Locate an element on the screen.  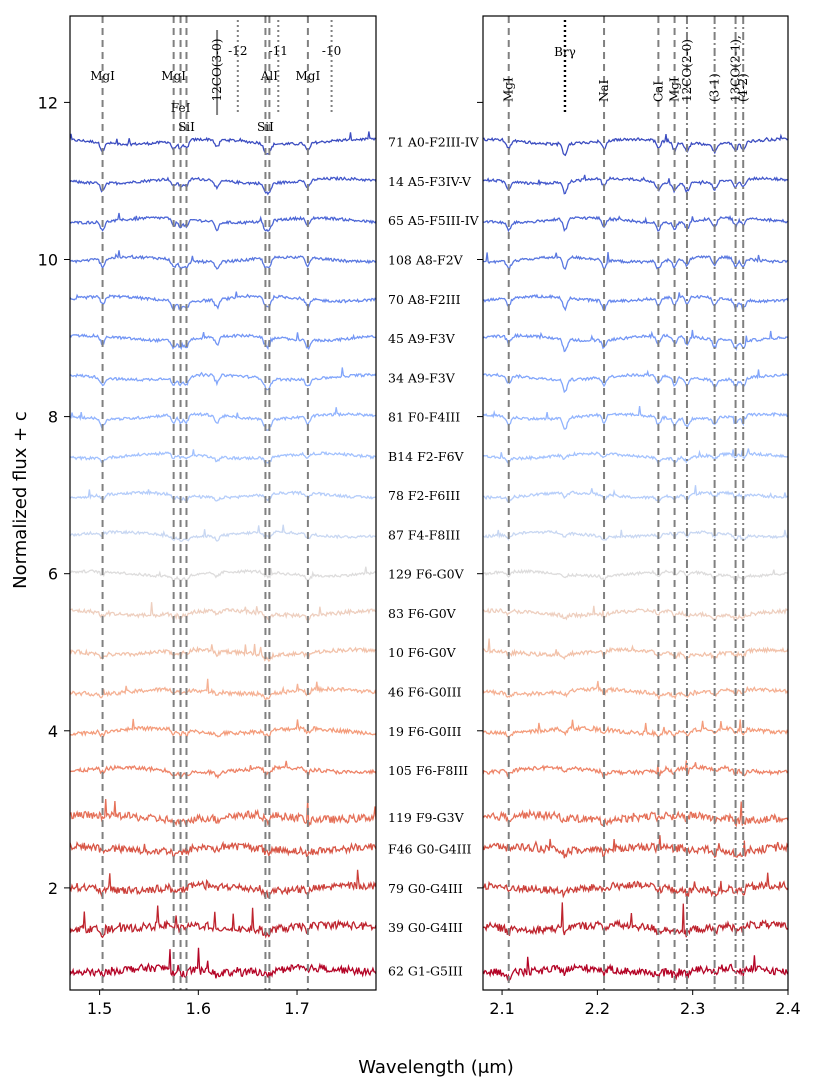
y-tick-label: 6 is located at coordinates (53, 574).